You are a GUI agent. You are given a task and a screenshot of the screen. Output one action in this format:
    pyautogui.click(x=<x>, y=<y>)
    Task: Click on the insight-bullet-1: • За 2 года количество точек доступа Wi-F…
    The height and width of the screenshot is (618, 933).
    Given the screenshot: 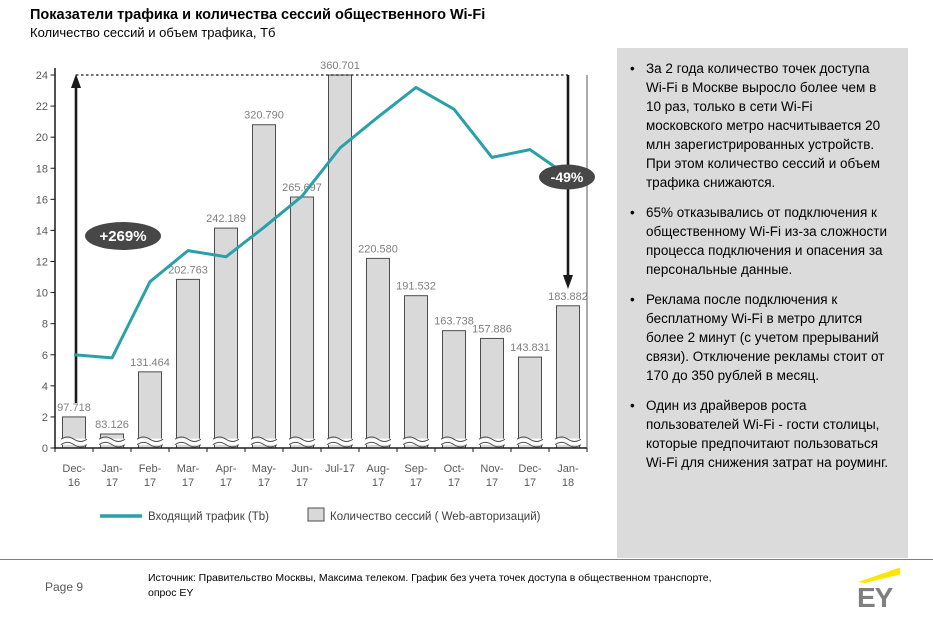 What is the action you would take?
    pyautogui.click(x=762, y=125)
    